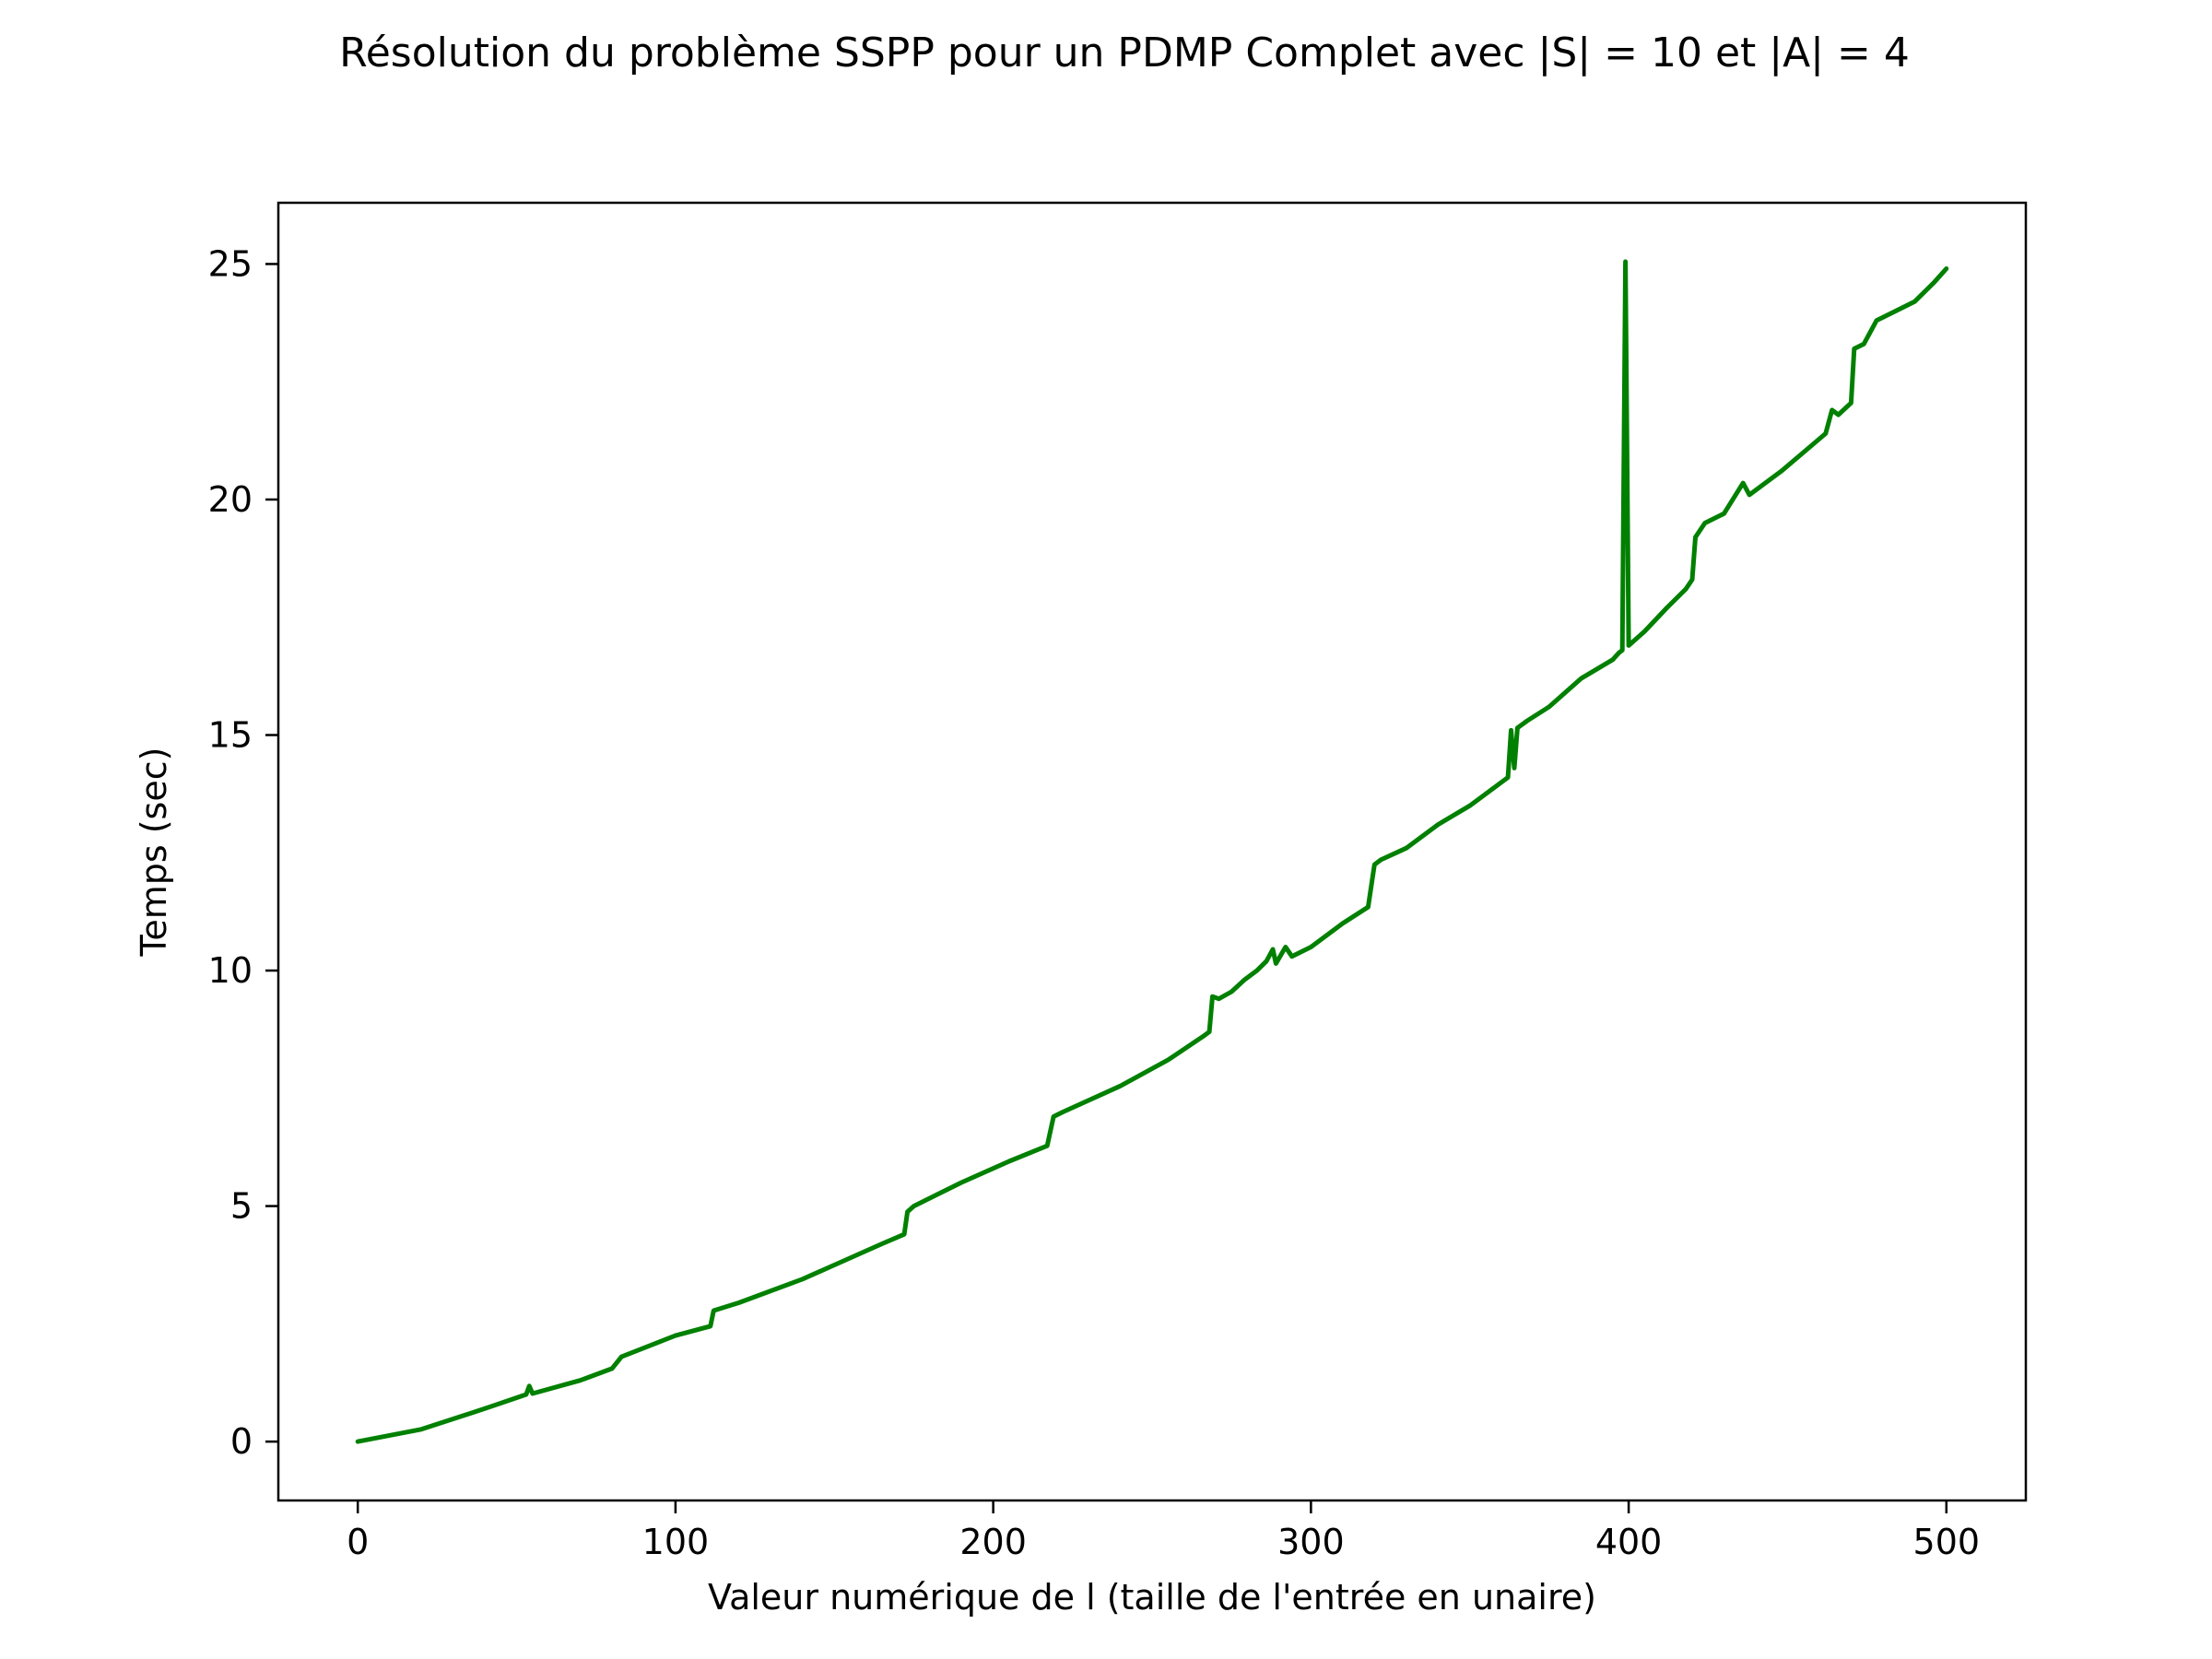 The image size is (2212, 1659). Describe the element at coordinates (154, 852) in the screenshot. I see `y-axis-label: Temps (sec)` at that location.